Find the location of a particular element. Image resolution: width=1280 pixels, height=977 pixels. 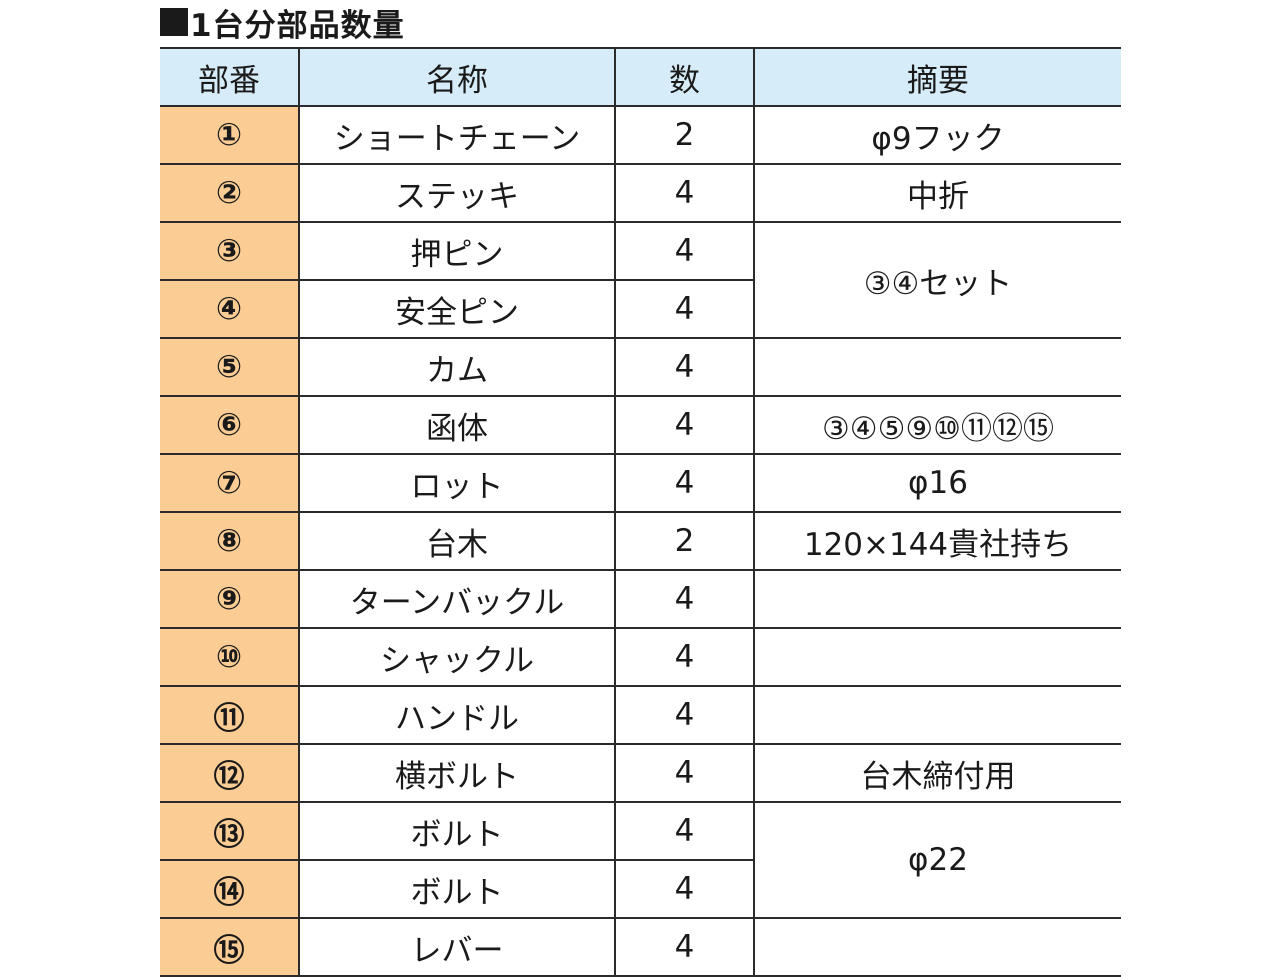

table-row: ⑨ ターンバックル 4 is located at coordinates (640, 599).